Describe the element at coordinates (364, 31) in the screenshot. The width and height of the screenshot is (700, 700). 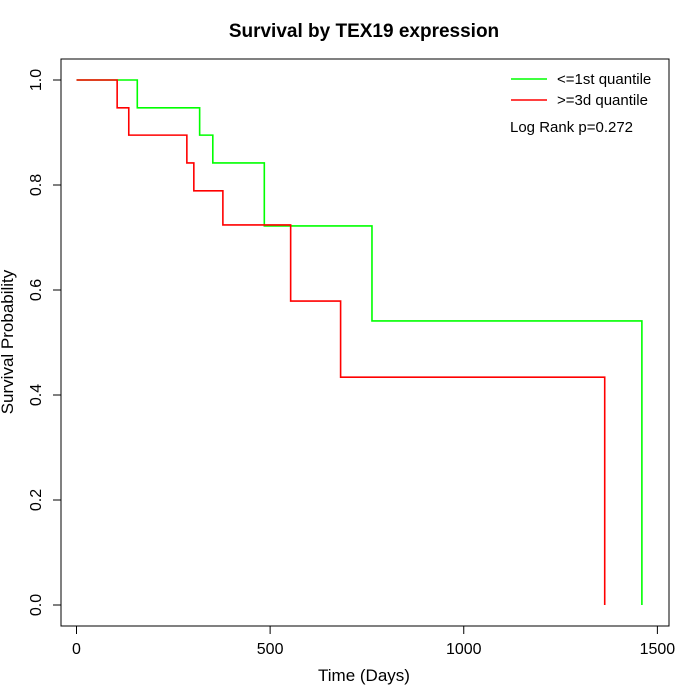
I see `chart-title: Survival by TEX19 expression` at that location.